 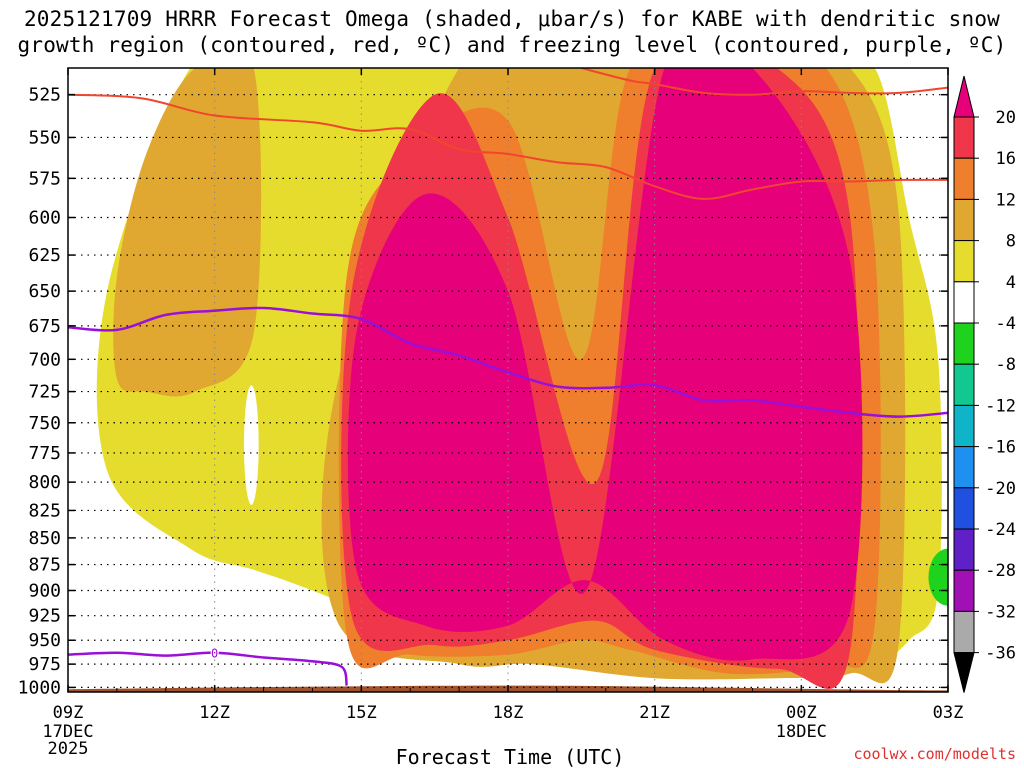 I want to click on y-tick-label-725: 725, so click(x=44, y=392).